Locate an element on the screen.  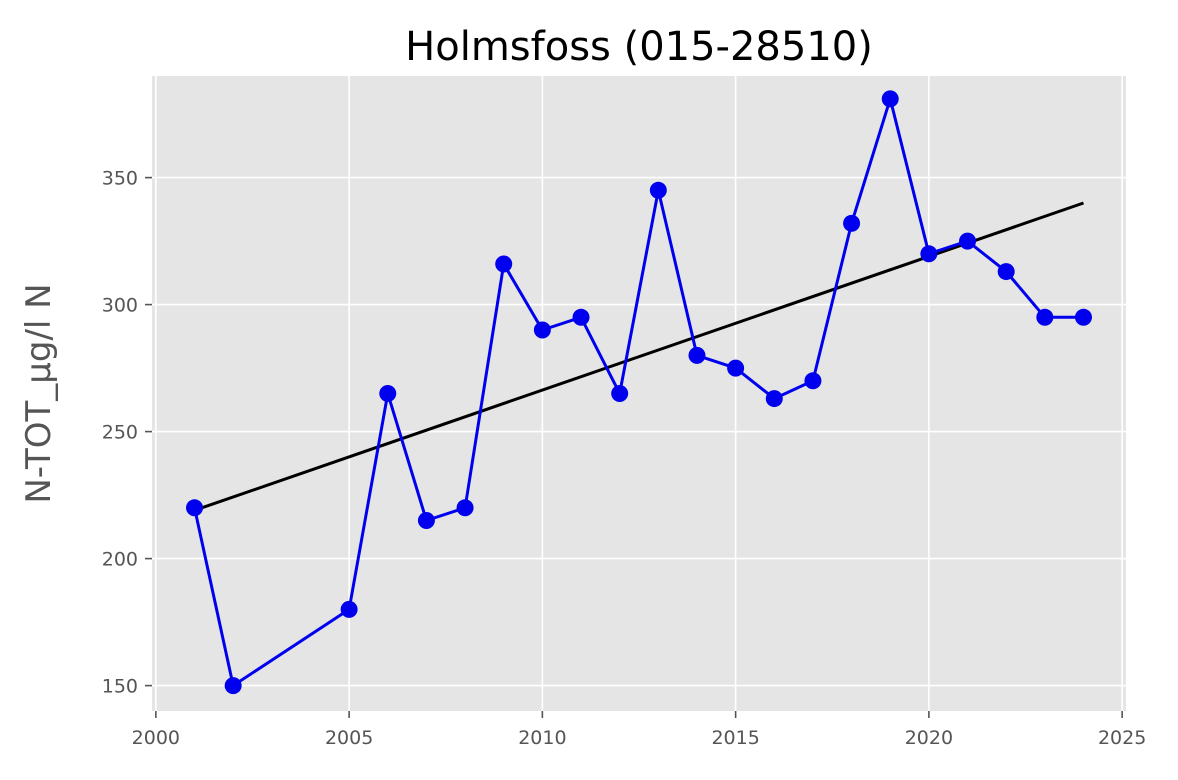
x-tick-label: 2005 is located at coordinates (349, 738).